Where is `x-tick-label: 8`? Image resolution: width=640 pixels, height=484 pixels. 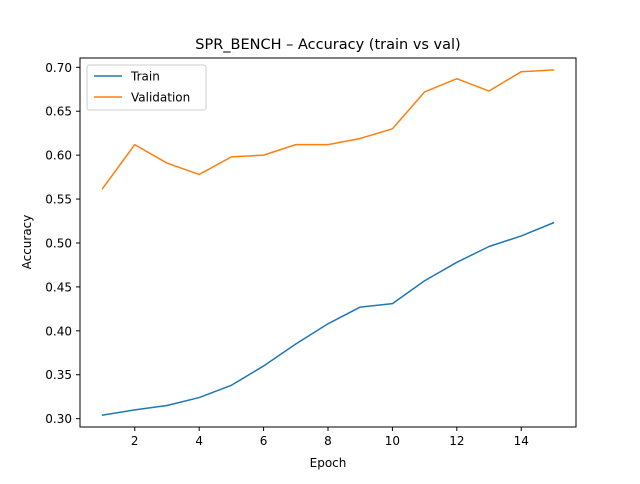
x-tick-label: 8 is located at coordinates (328, 441).